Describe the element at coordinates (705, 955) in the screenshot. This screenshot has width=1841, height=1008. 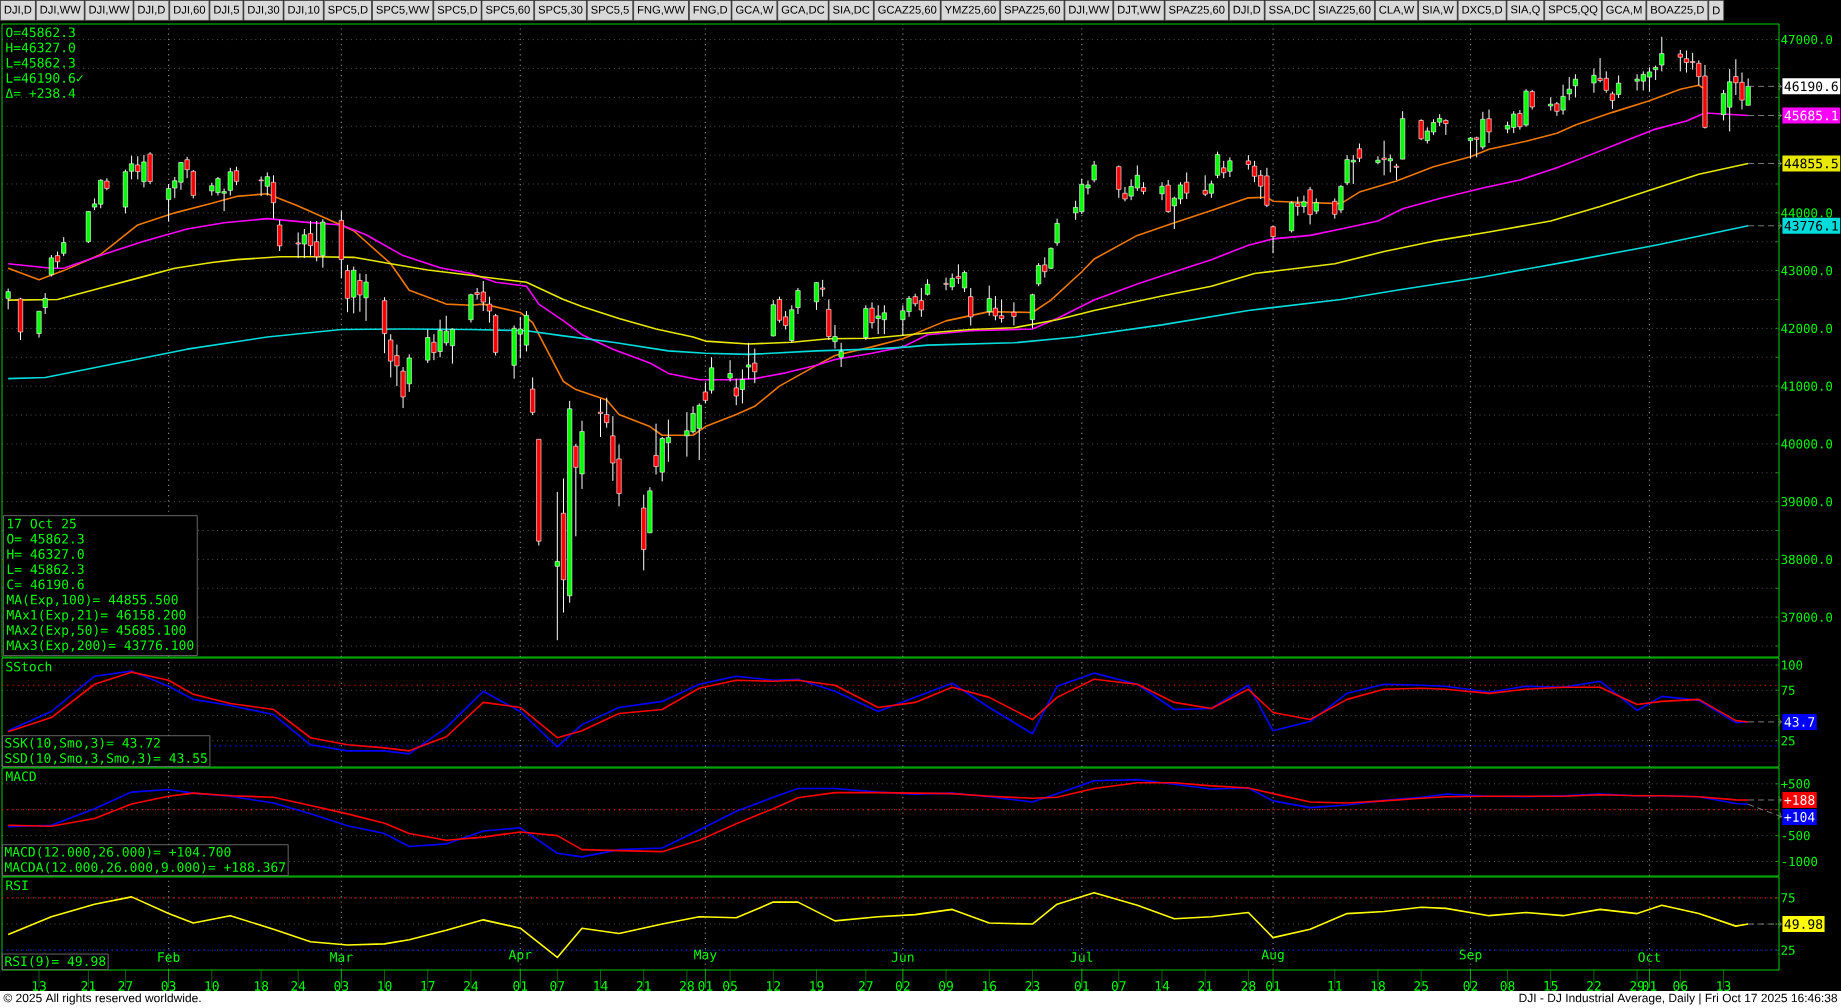
I see `x2-tick-label: May` at that location.